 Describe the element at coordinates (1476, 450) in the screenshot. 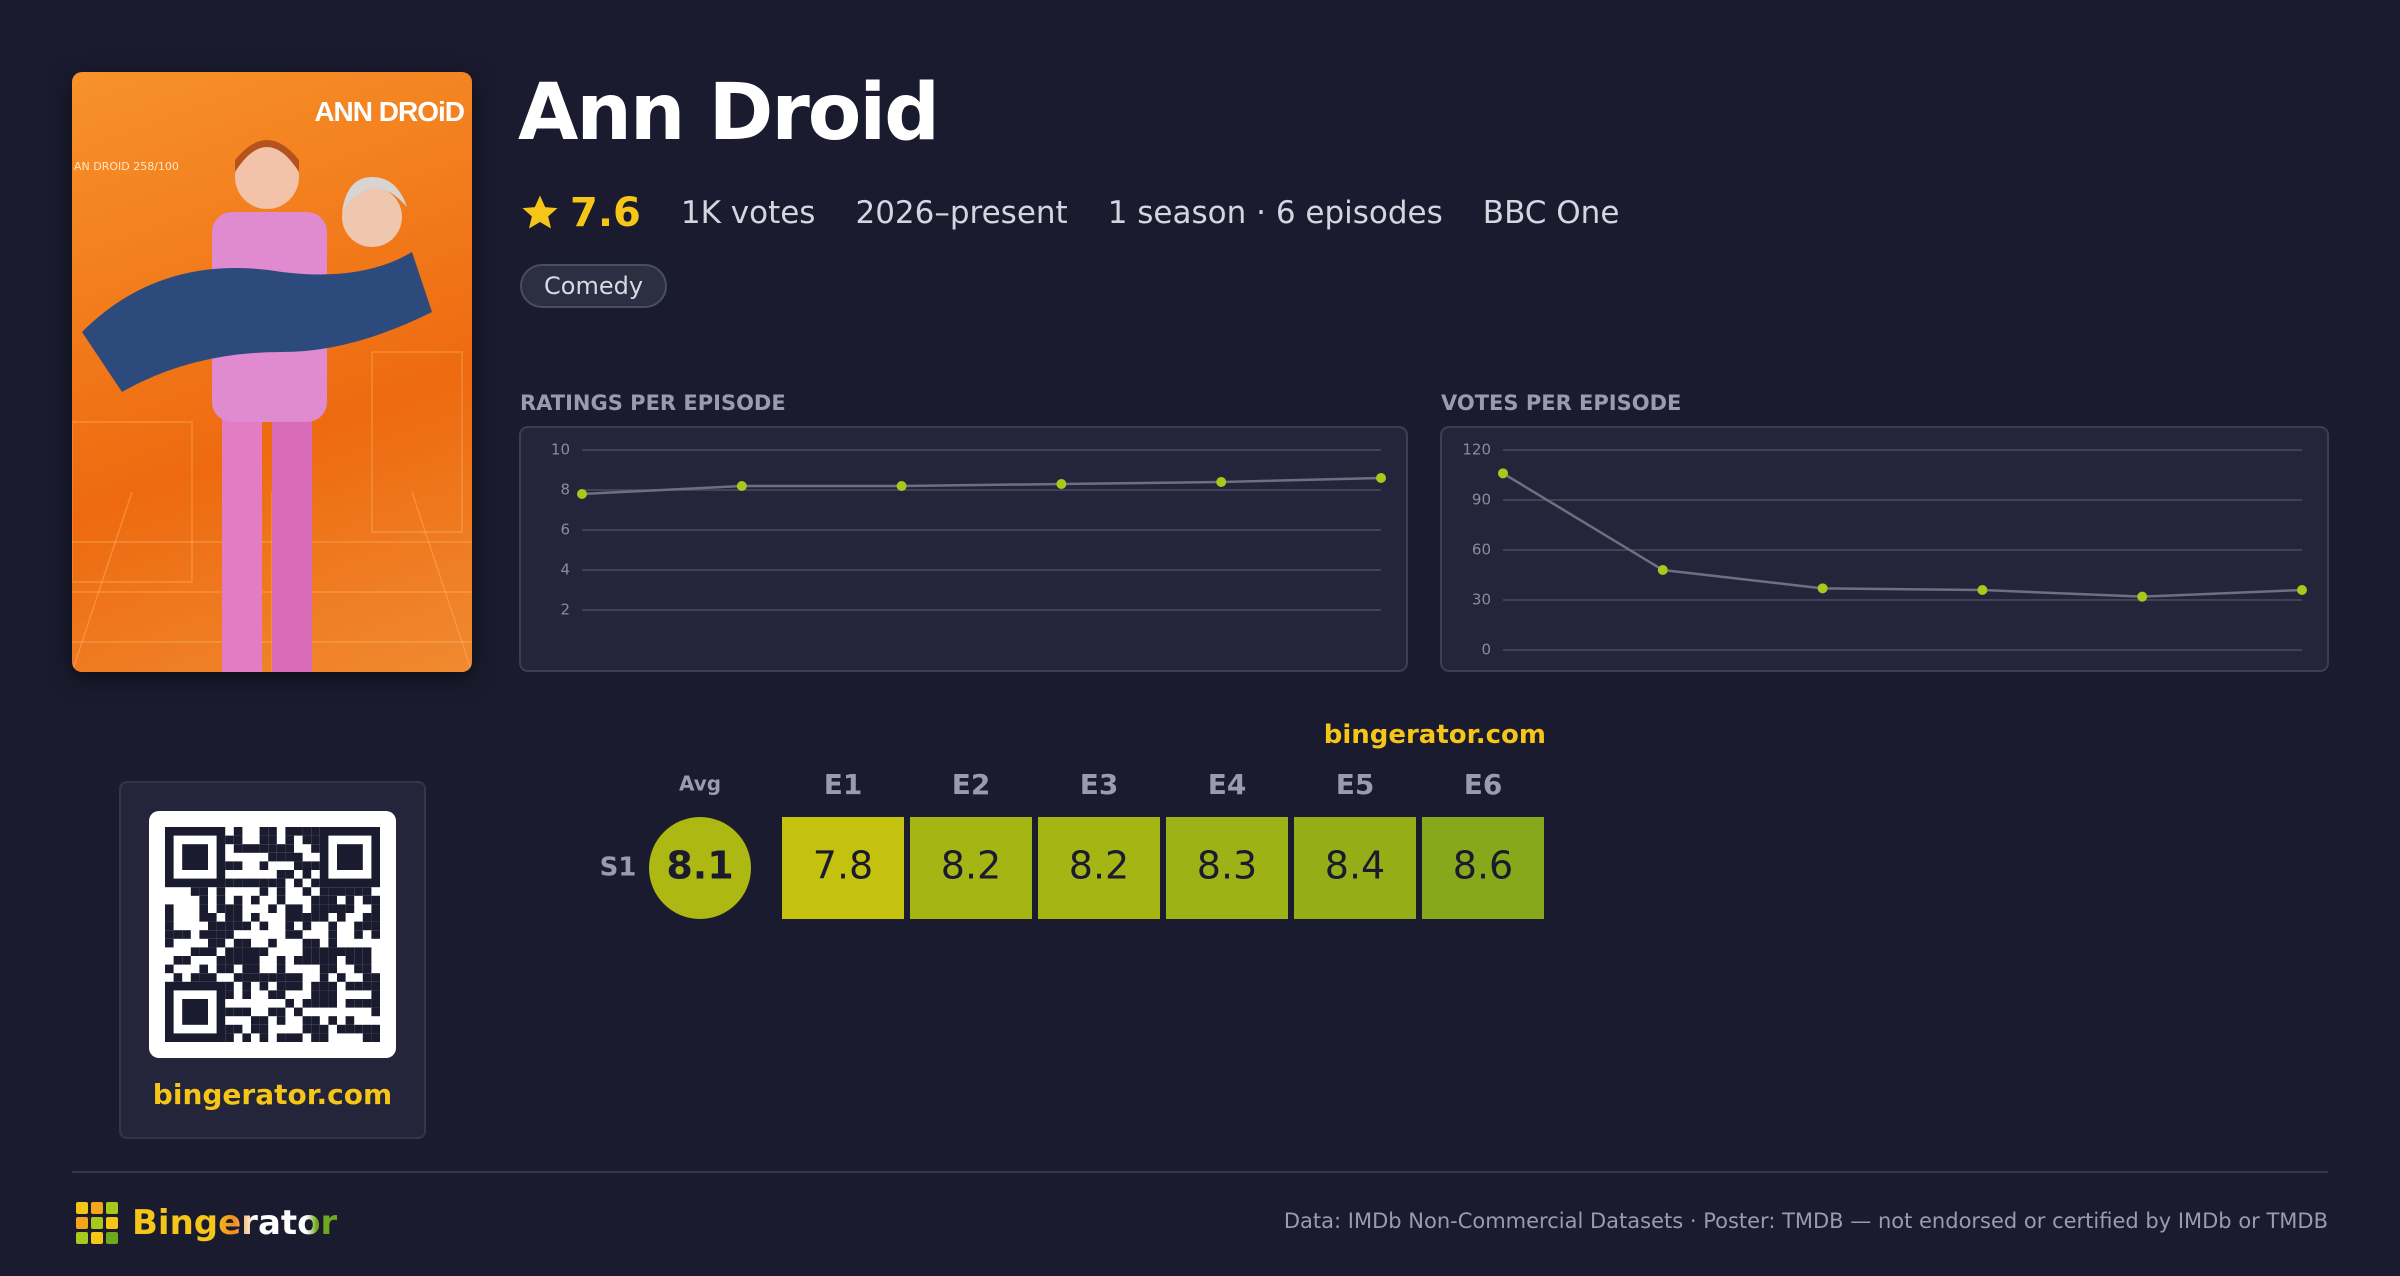

I see `y-tick-label: 120` at that location.